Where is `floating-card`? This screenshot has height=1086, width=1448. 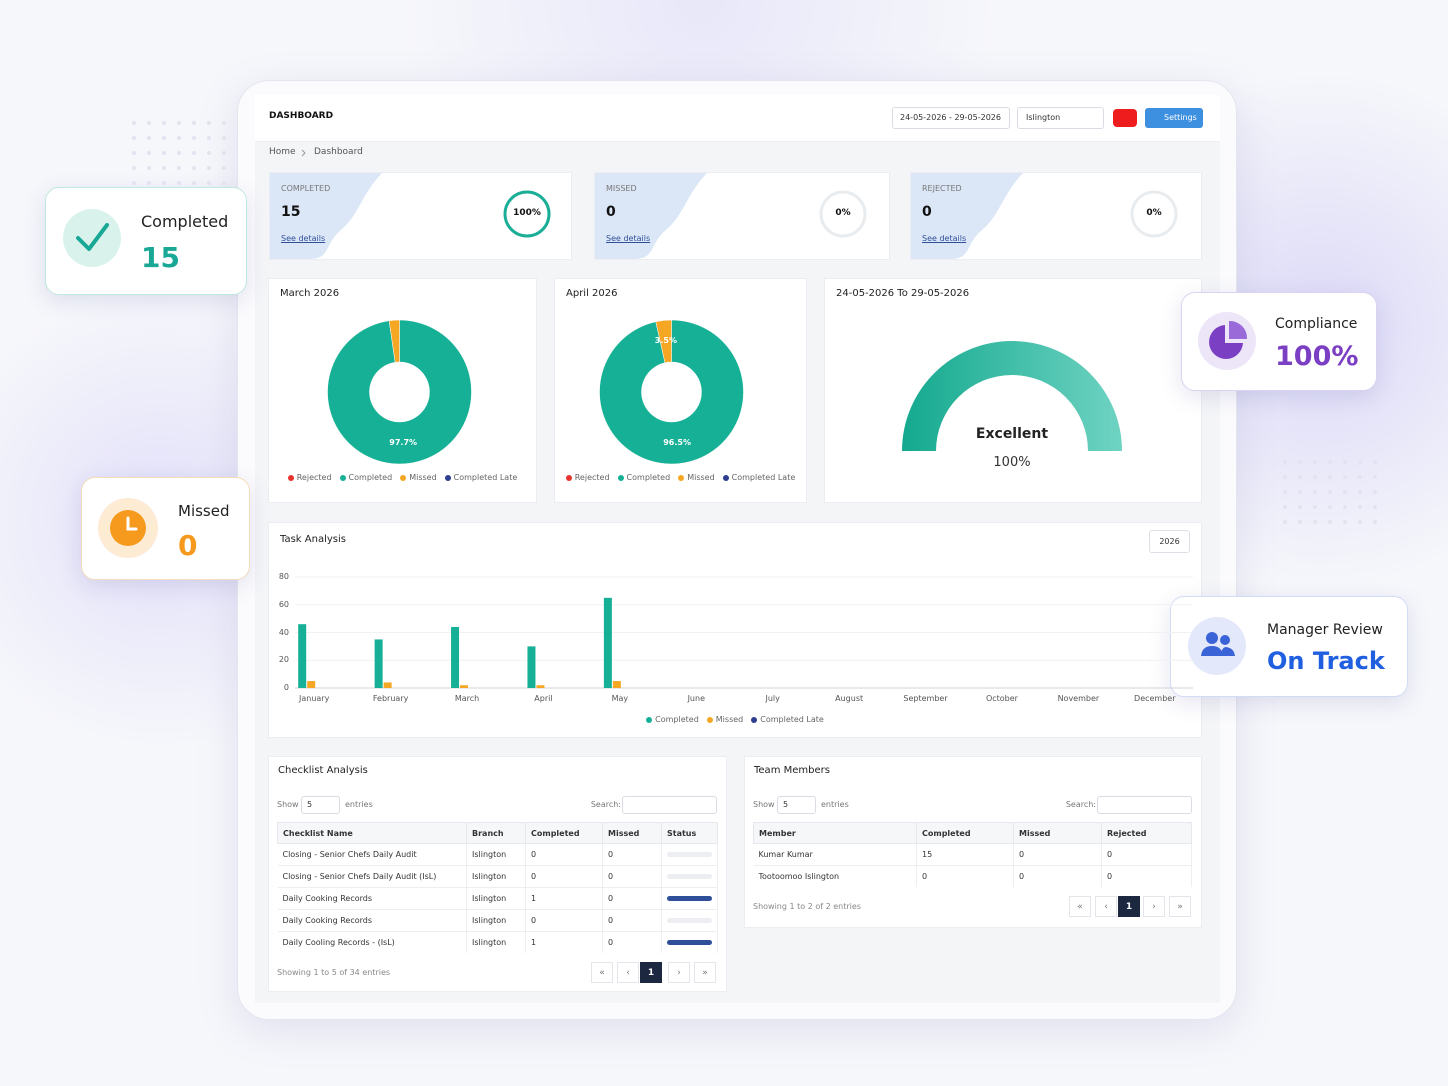 floating-card is located at coordinates (1279, 341).